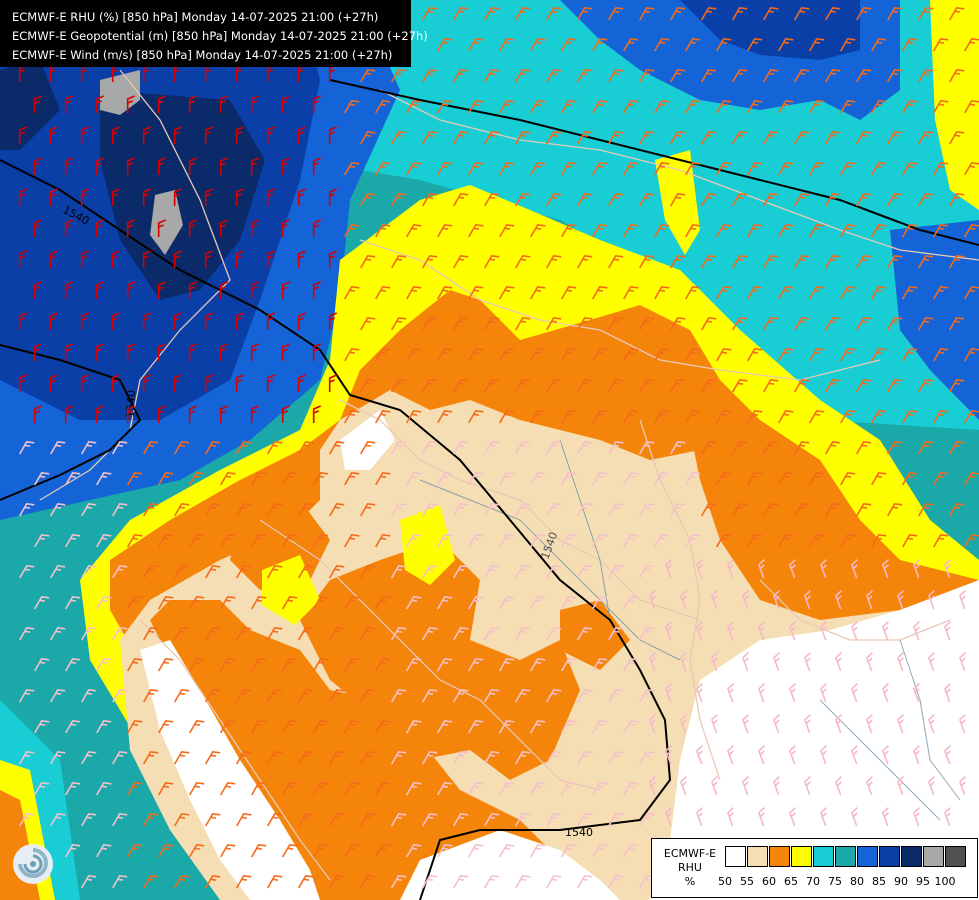  What do you see at coordinates (182, 195) in the screenshot?
I see `rhu-90-west` at bounding box center [182, 195].